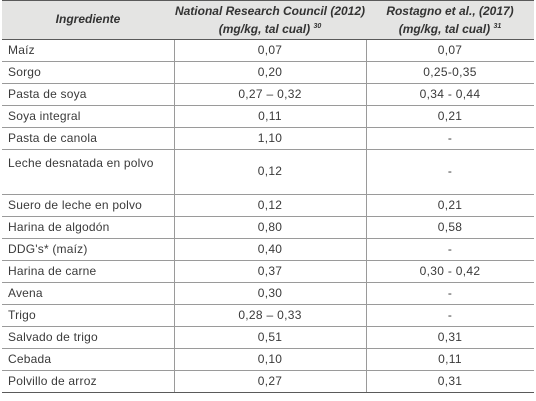 This screenshot has width=536, height=401. I want to click on cell-nrc: 0,51, so click(270, 337).